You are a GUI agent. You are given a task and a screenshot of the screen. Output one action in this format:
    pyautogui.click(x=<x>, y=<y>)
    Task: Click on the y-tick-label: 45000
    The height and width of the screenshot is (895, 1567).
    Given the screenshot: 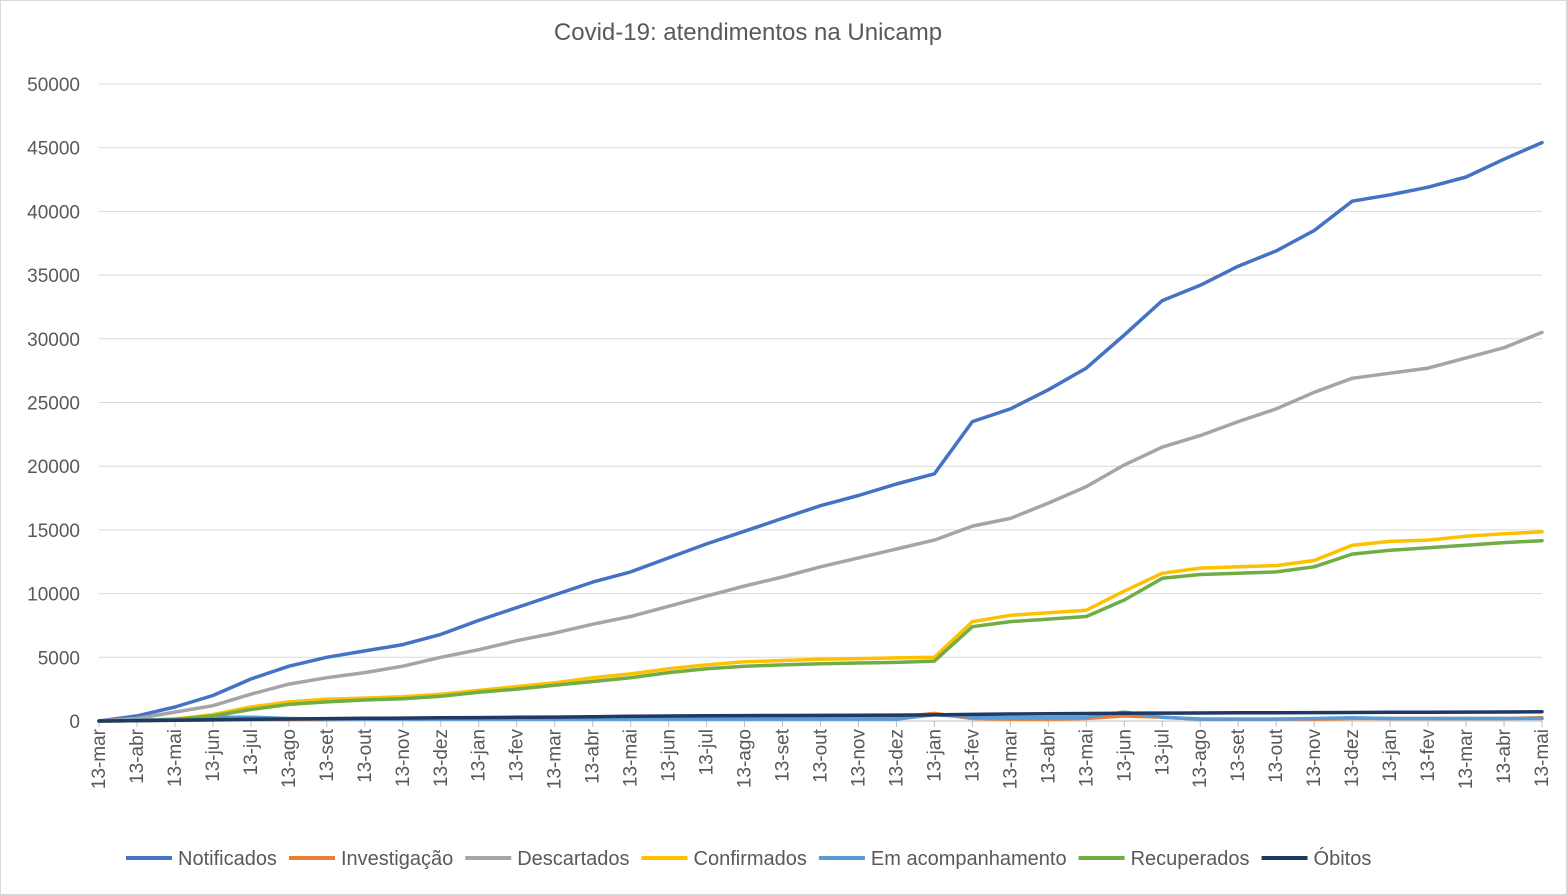 What is the action you would take?
    pyautogui.click(x=53, y=149)
    